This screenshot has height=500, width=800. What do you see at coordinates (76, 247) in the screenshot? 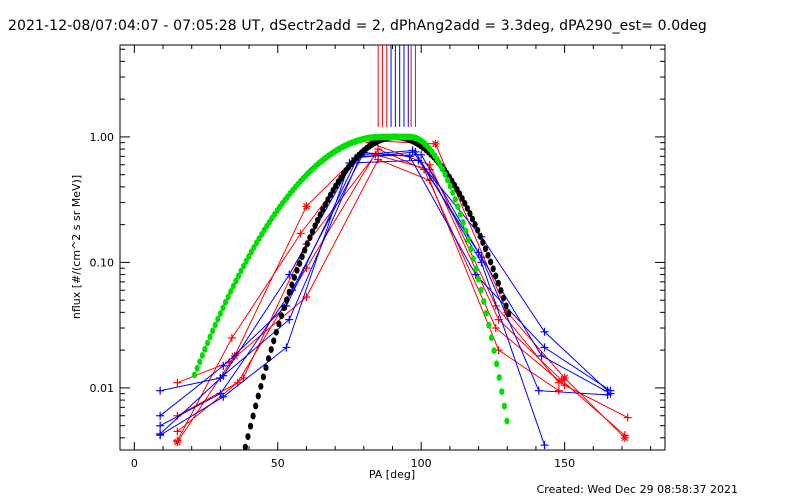
I see `y-axis-label: nflux [#/(cm^2 s sr MeV)]` at bounding box center [76, 247].